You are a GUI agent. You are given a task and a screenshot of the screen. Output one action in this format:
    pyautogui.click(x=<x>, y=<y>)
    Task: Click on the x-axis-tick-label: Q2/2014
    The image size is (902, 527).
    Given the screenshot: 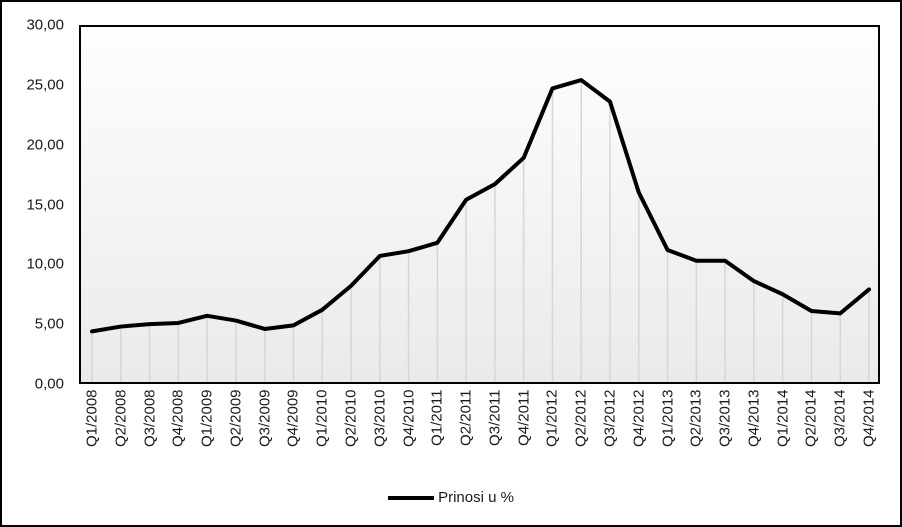 What is the action you would take?
    pyautogui.click(x=811, y=418)
    